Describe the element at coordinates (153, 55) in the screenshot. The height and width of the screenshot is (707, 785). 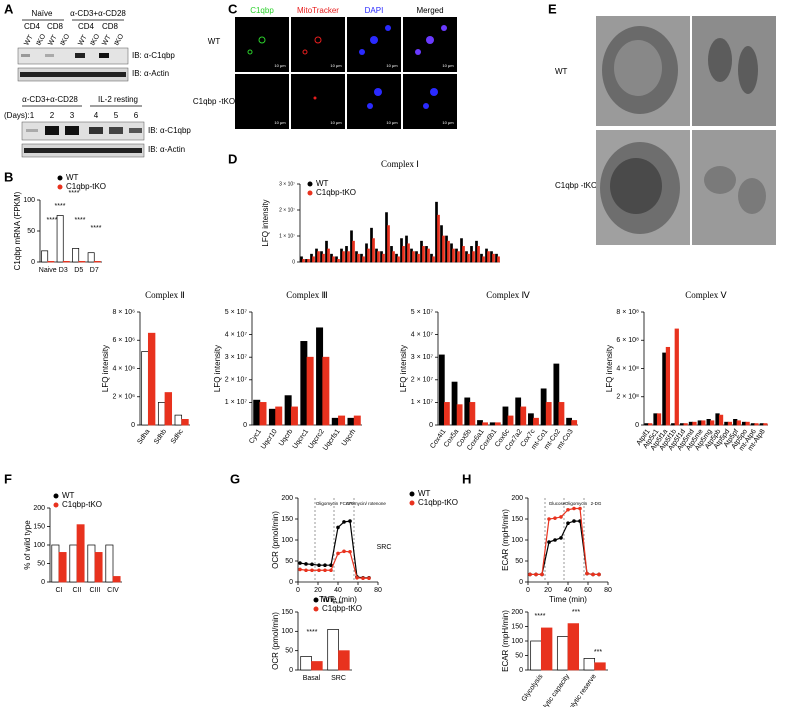
I see `probe-label: IB: α-C1qbp` at that location.